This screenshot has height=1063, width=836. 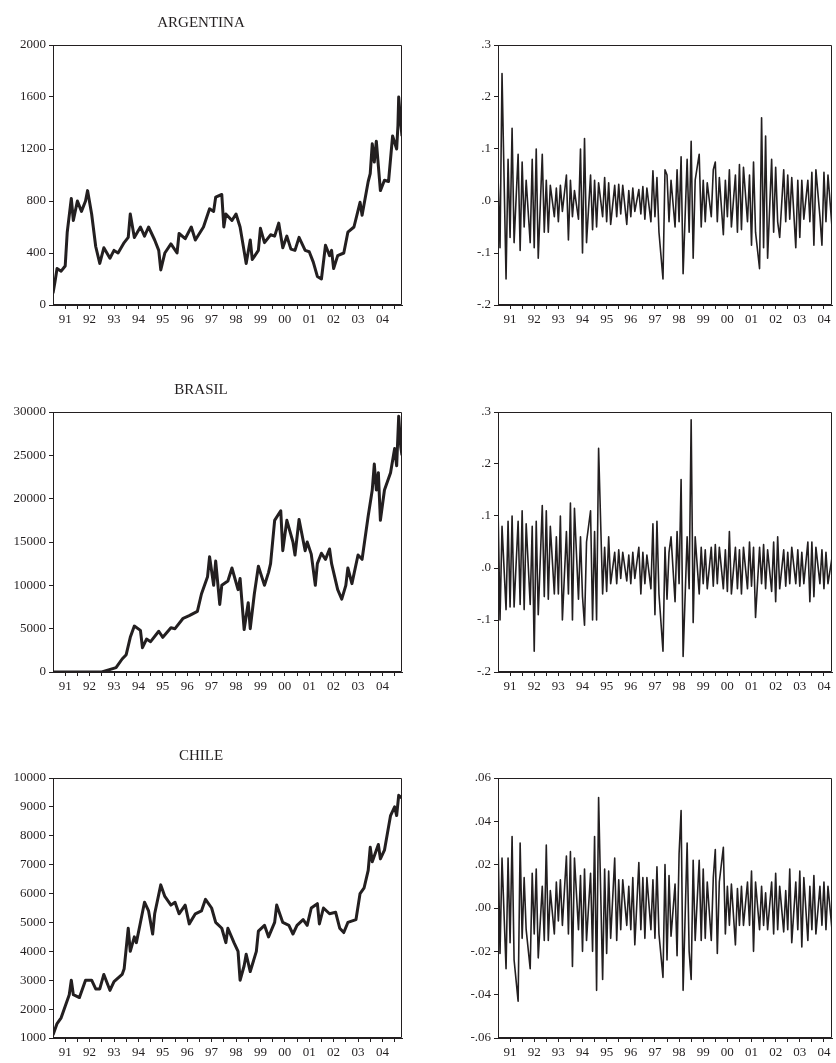 I want to click on chart-title: ARGENTINA, so click(x=201, y=21).